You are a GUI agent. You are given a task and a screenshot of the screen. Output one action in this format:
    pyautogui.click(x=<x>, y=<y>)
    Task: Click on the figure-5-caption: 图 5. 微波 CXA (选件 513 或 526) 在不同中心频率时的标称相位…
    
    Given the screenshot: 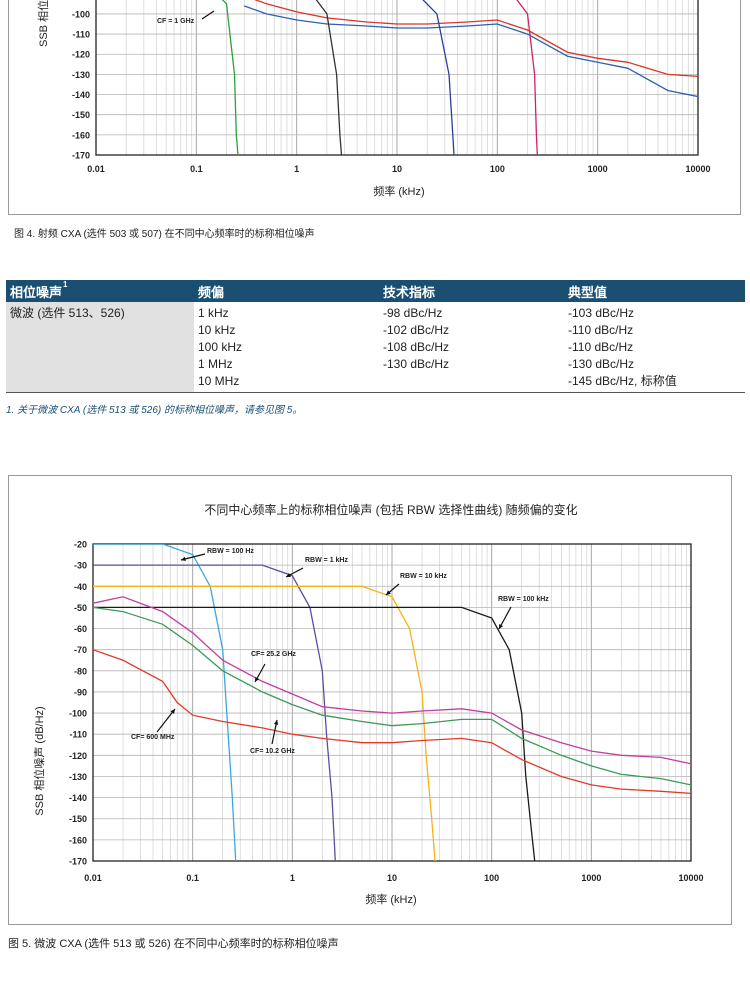 What is the action you would take?
    pyautogui.click(x=173, y=944)
    